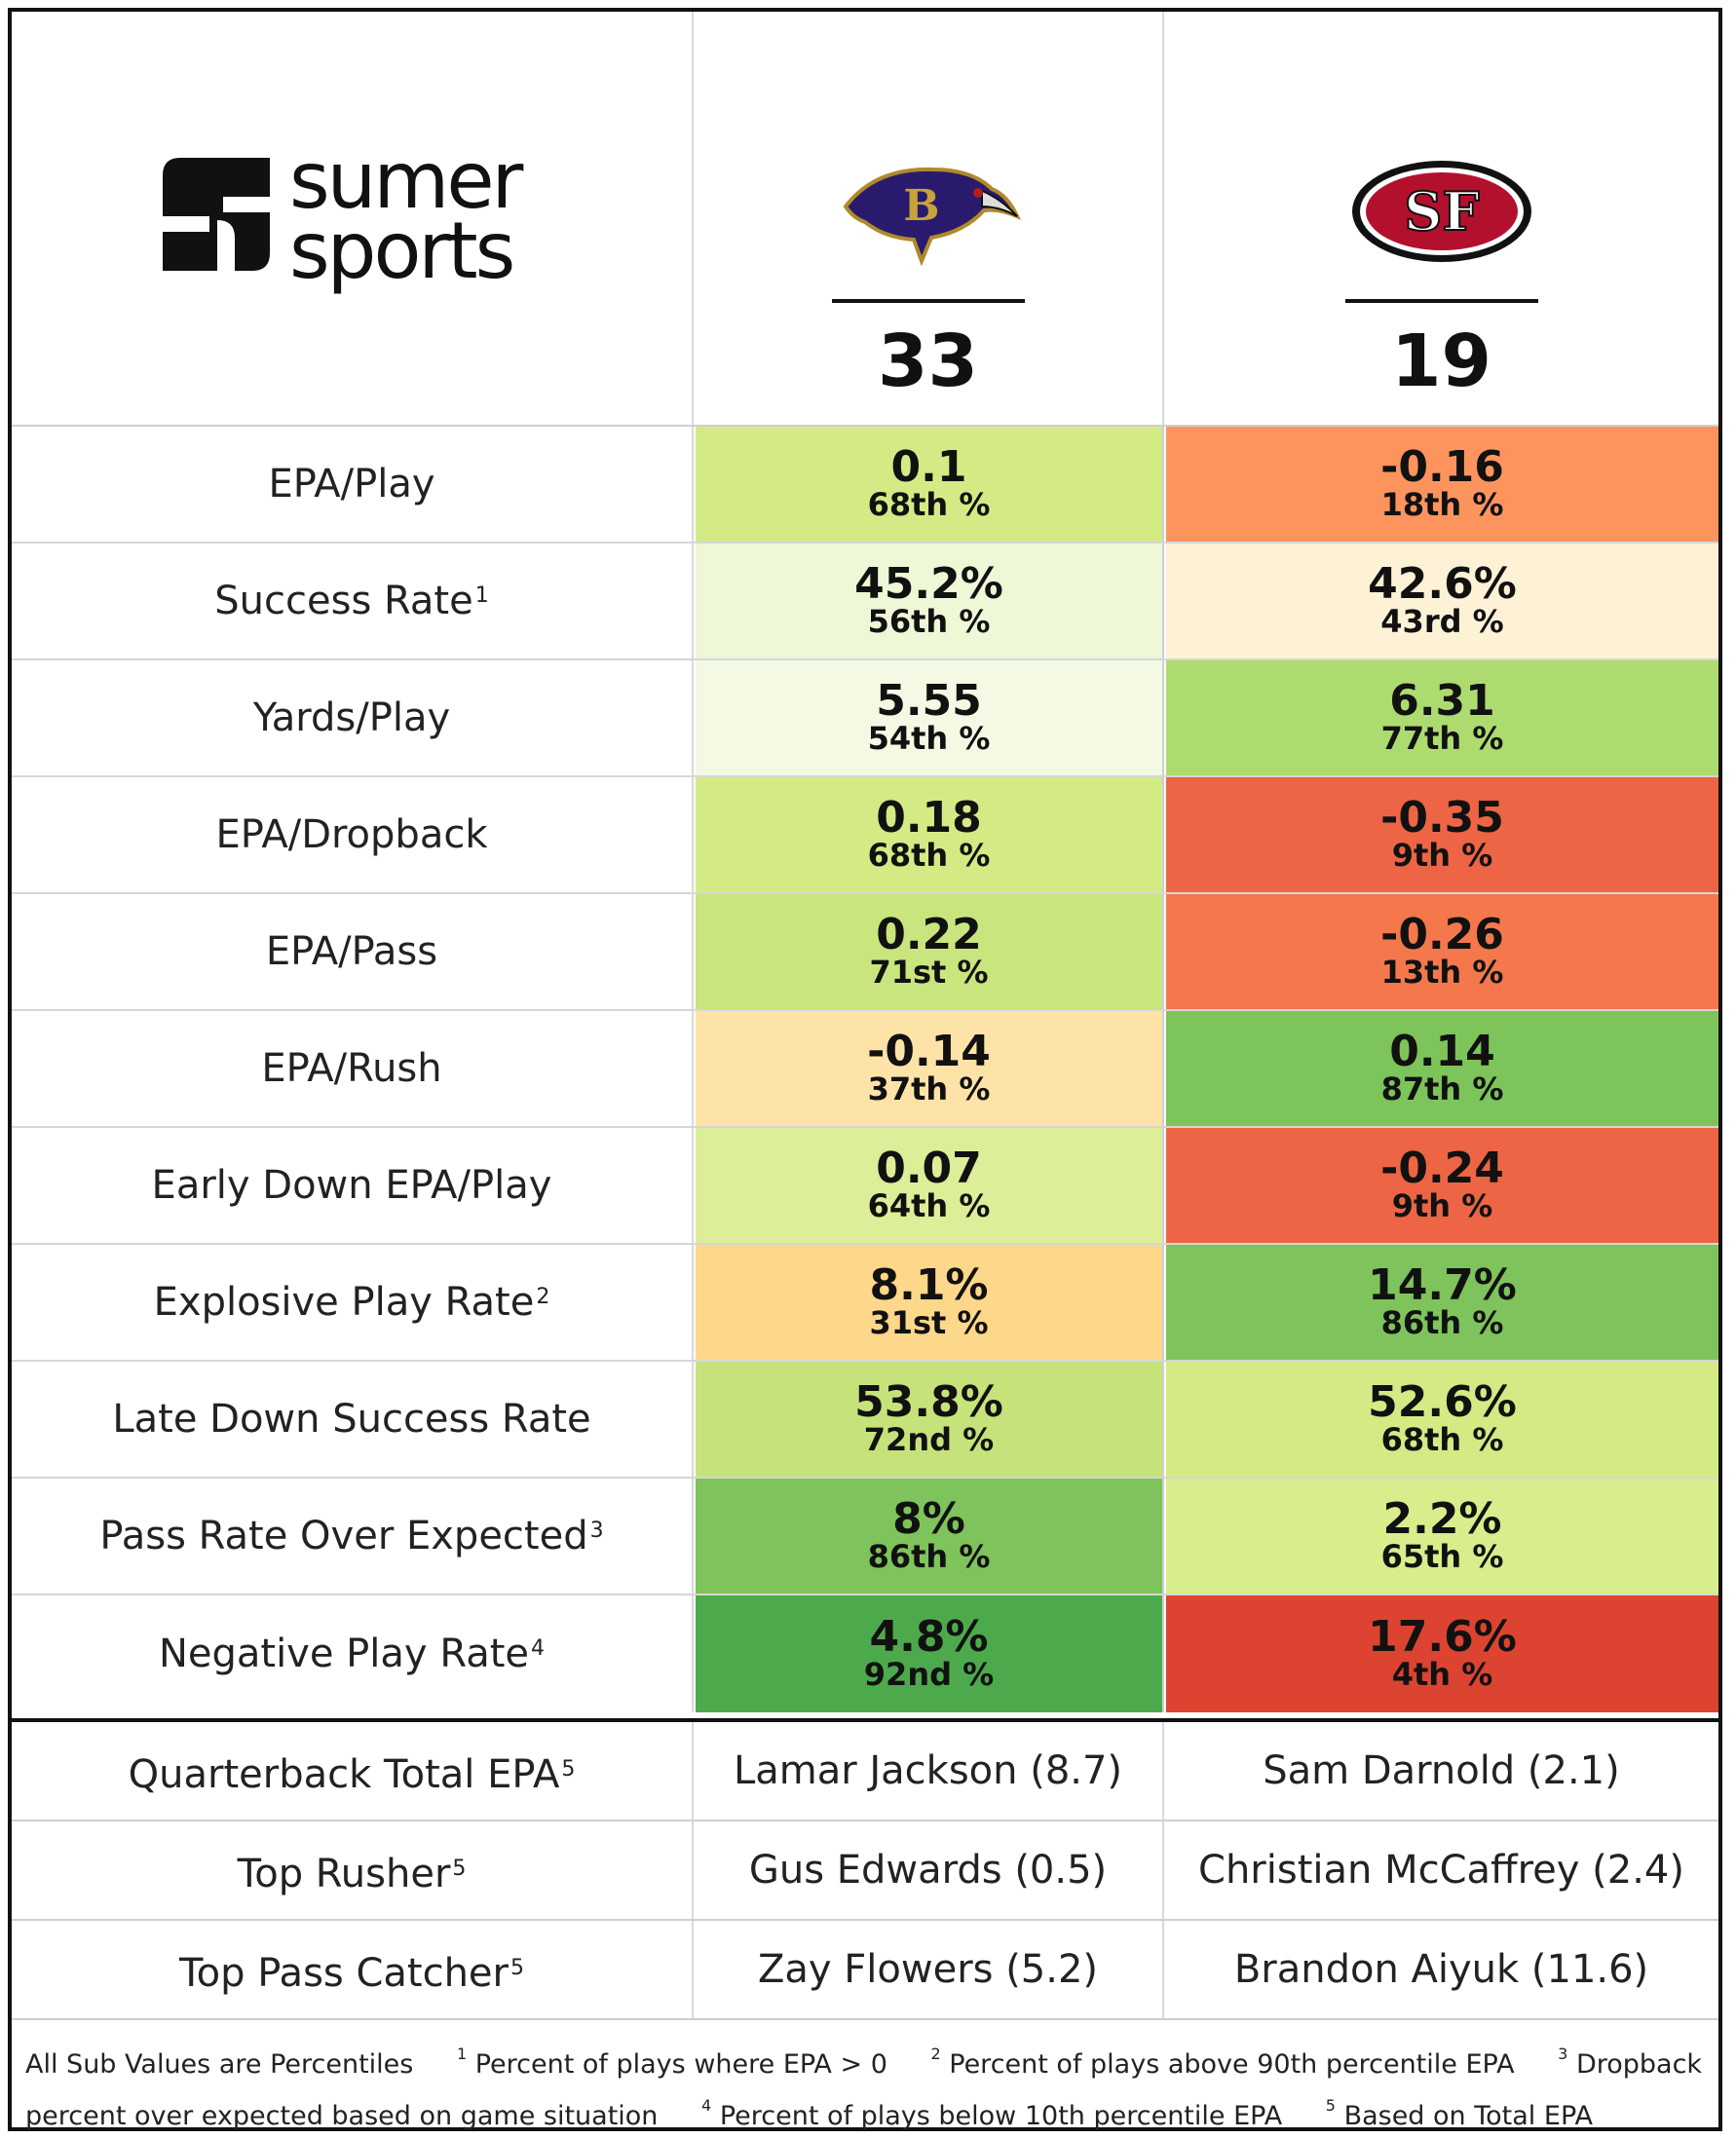 The height and width of the screenshot is (2139, 1736). What do you see at coordinates (932, 217) in the screenshot?
I see `ravens-logo-icon: B` at bounding box center [932, 217].